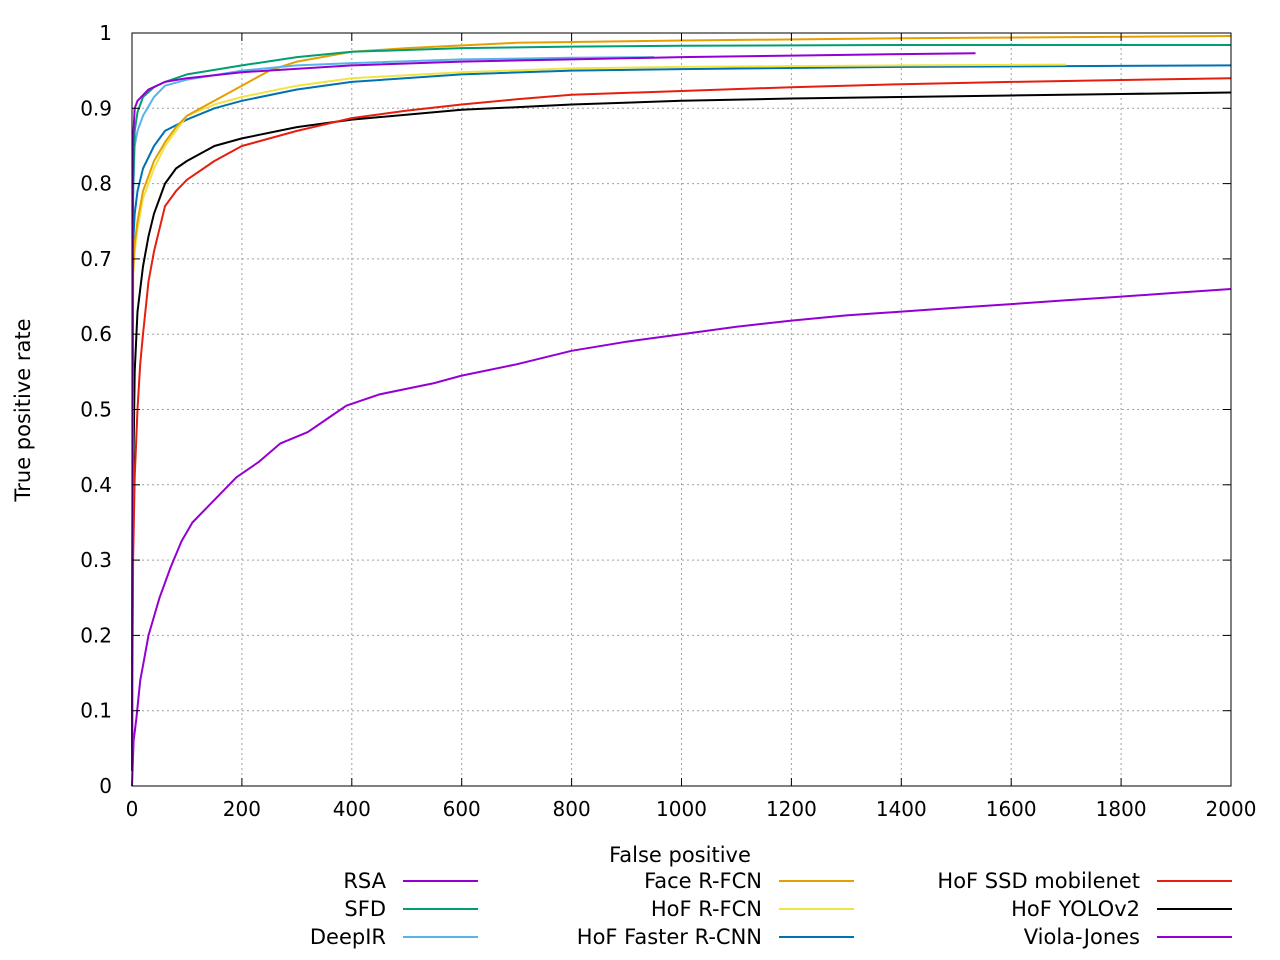  Describe the element at coordinates (348, 937) in the screenshot. I see `legend-label-deepir: DeepIR` at that location.